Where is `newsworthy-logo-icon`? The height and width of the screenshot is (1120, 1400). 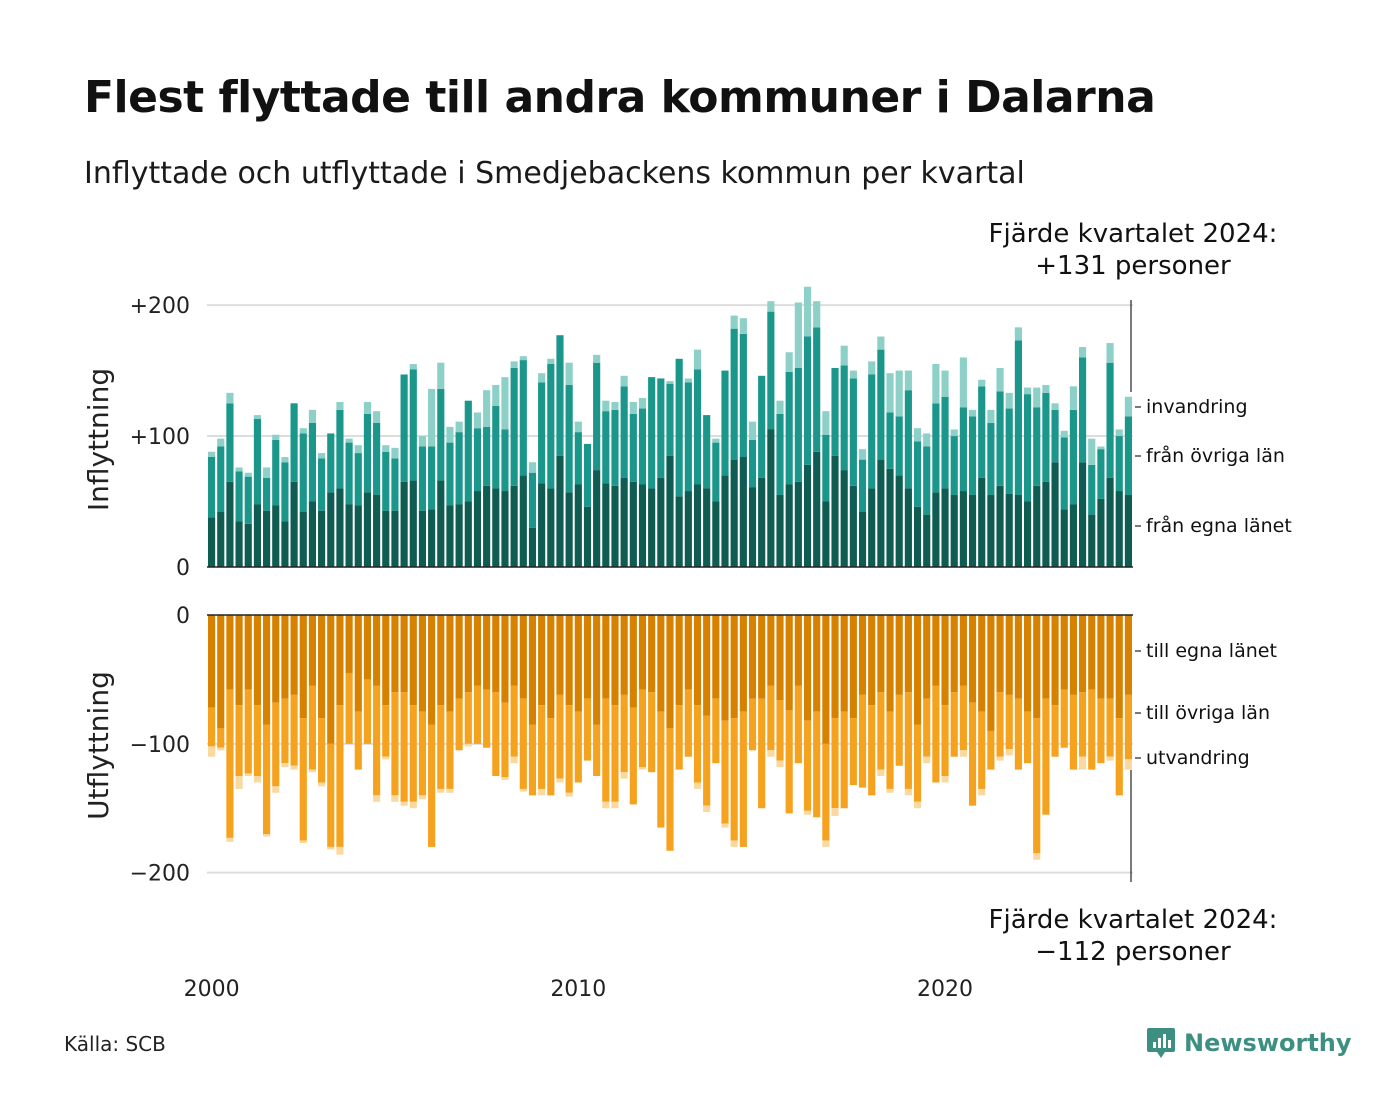 newsworthy-logo-icon is located at coordinates (1161, 1043).